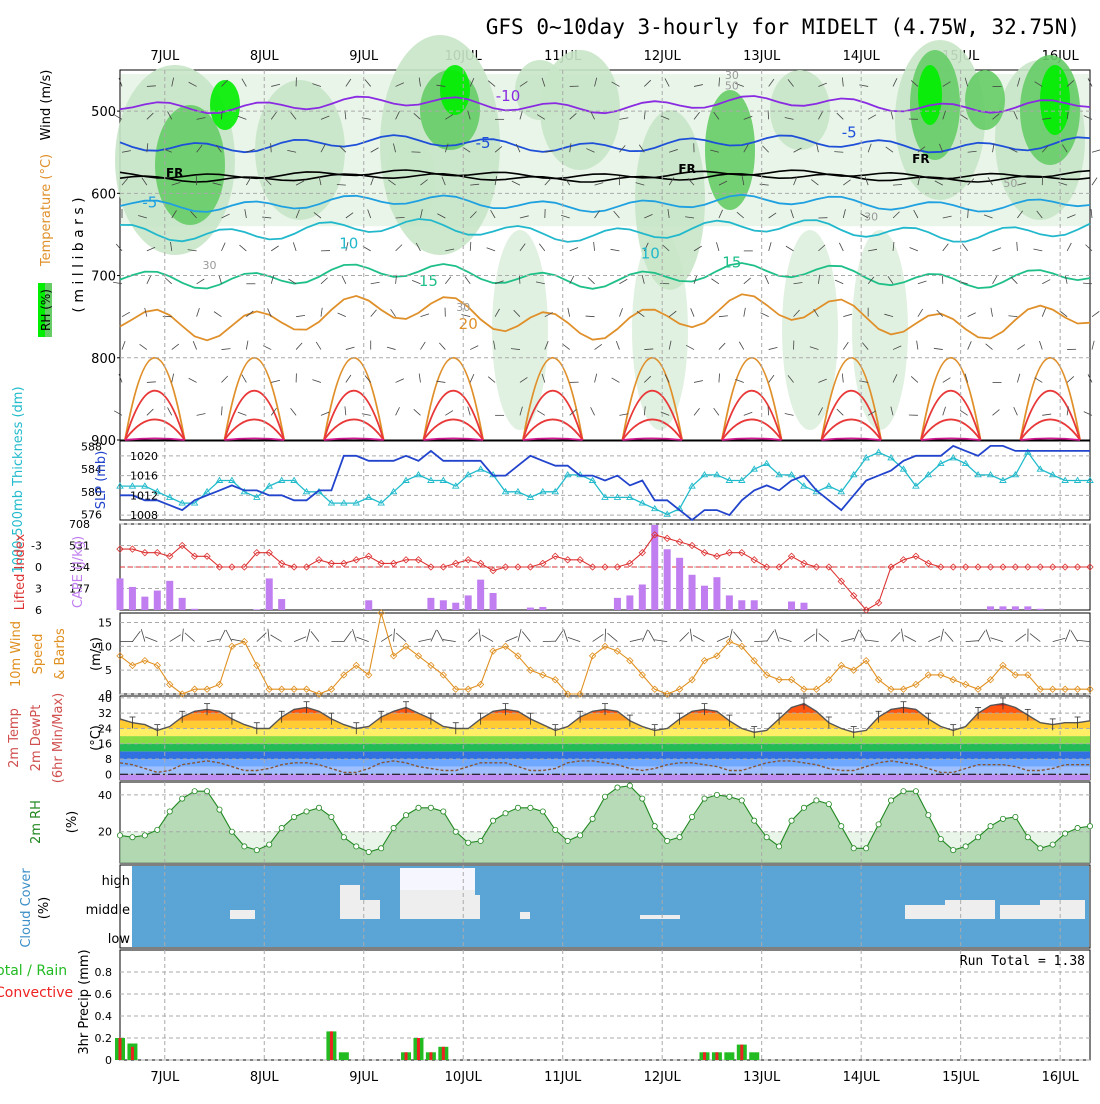 The image size is (1100, 1104). What do you see at coordinates (96, 738) in the screenshot?
I see `ylabel-temp-unit: (°C)` at bounding box center [96, 738].